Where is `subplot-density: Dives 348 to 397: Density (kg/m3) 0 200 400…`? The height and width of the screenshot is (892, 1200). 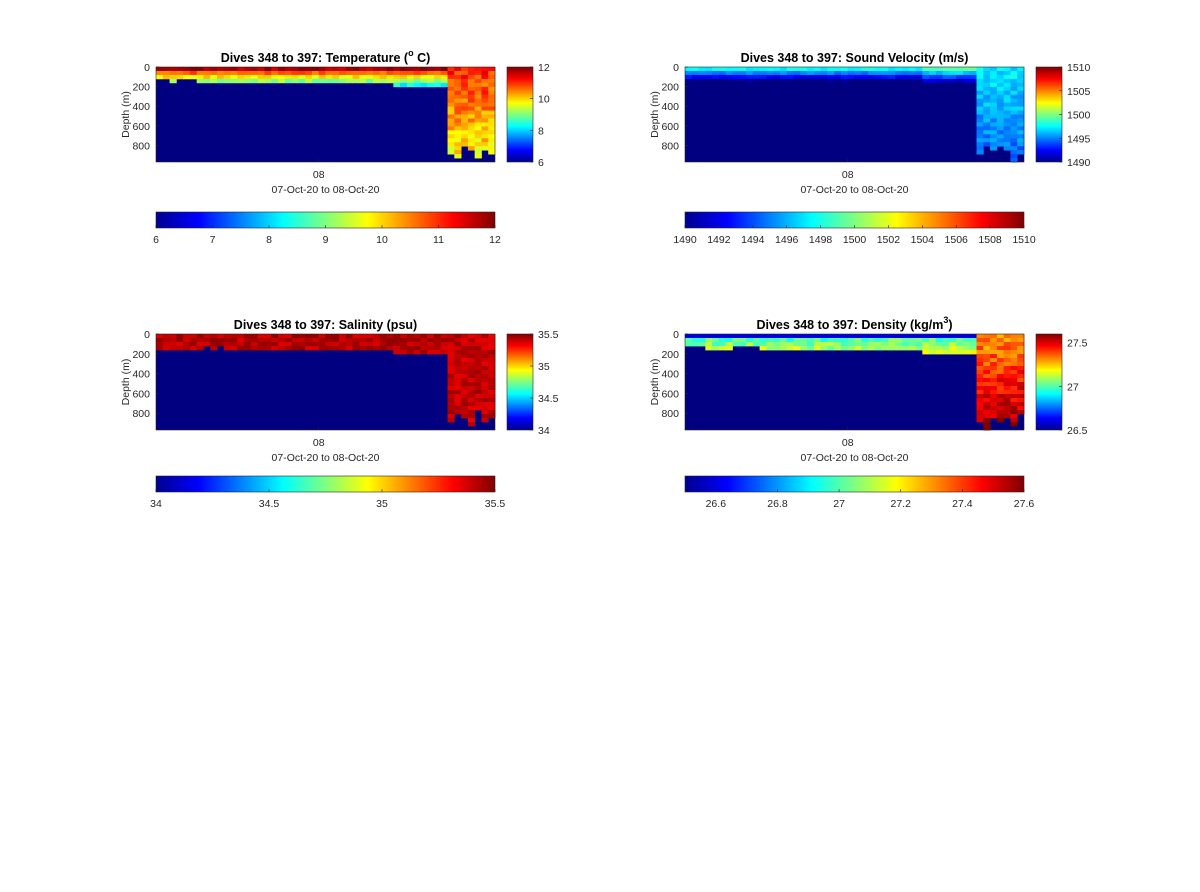
subplot-density: Dives 348 to 397: Density (kg/m3) 0 200 400… is located at coordinates (868, 412).